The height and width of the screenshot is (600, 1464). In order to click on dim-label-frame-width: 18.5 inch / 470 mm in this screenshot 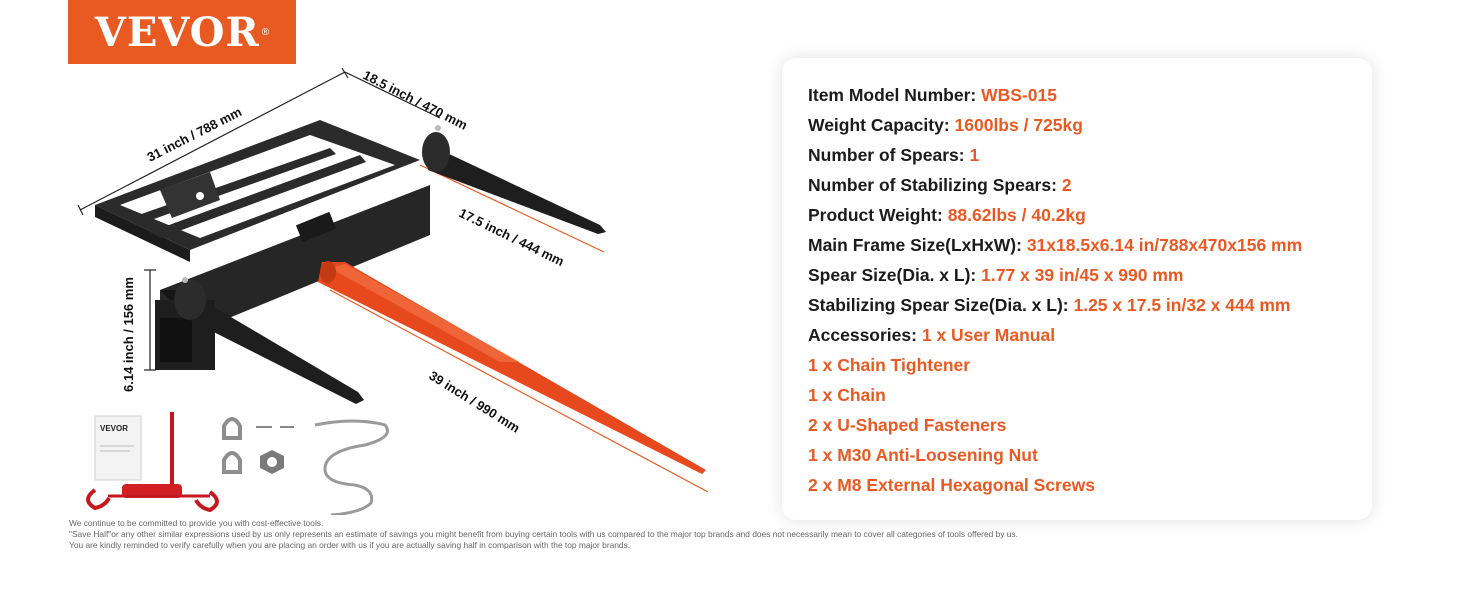, I will do `click(415, 100)`.